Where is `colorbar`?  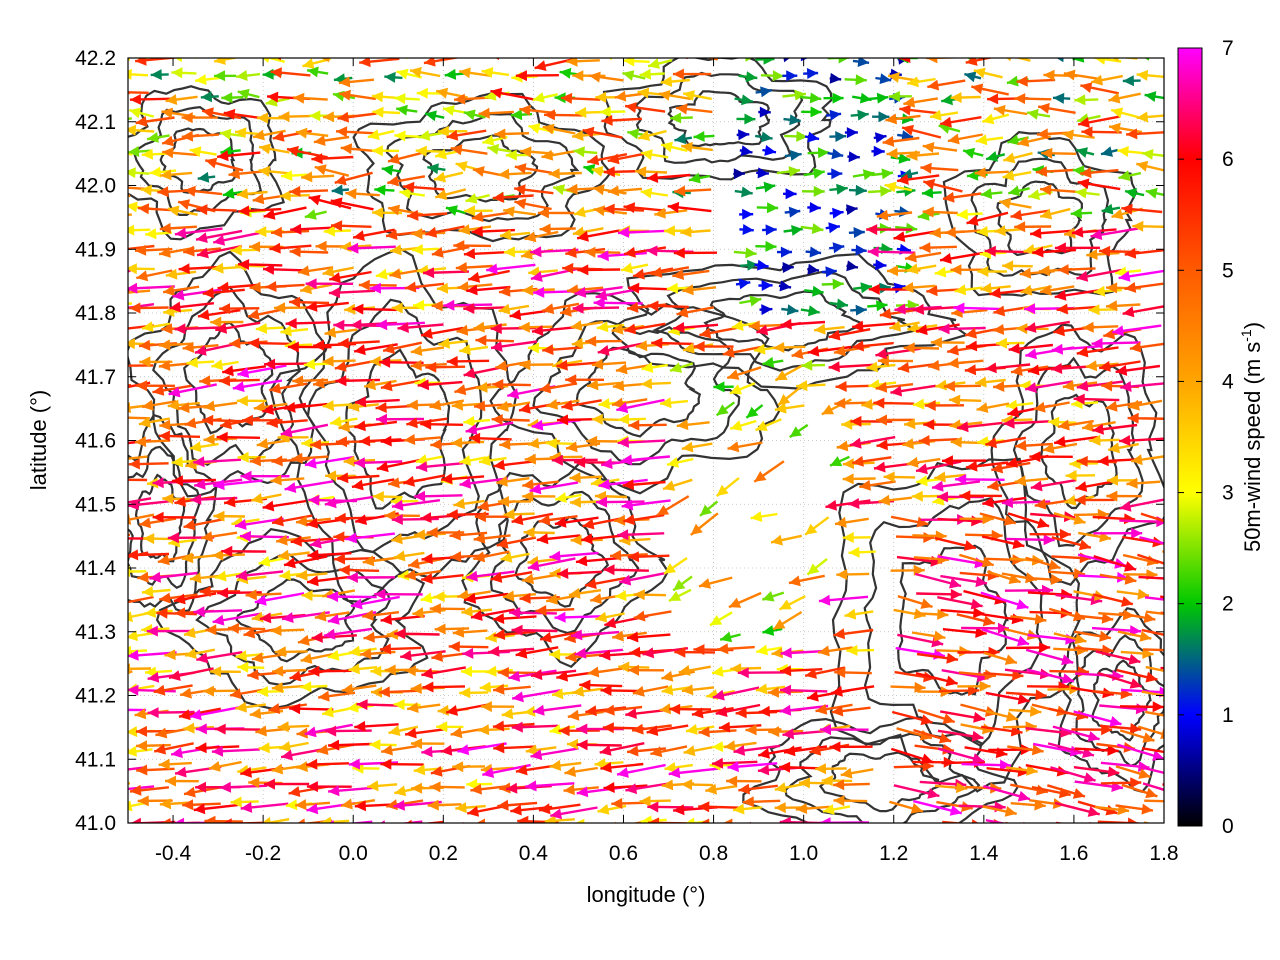 colorbar is located at coordinates (1190, 437).